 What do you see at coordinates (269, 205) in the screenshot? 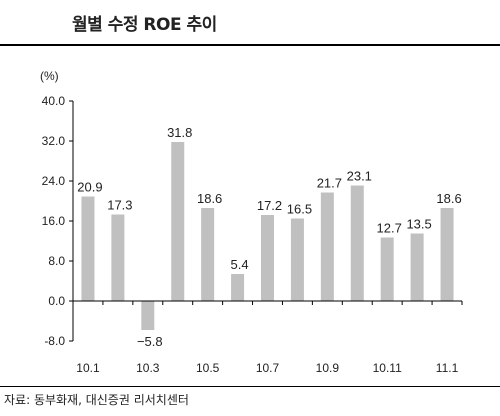
I see `data-label: 17.2` at bounding box center [269, 205].